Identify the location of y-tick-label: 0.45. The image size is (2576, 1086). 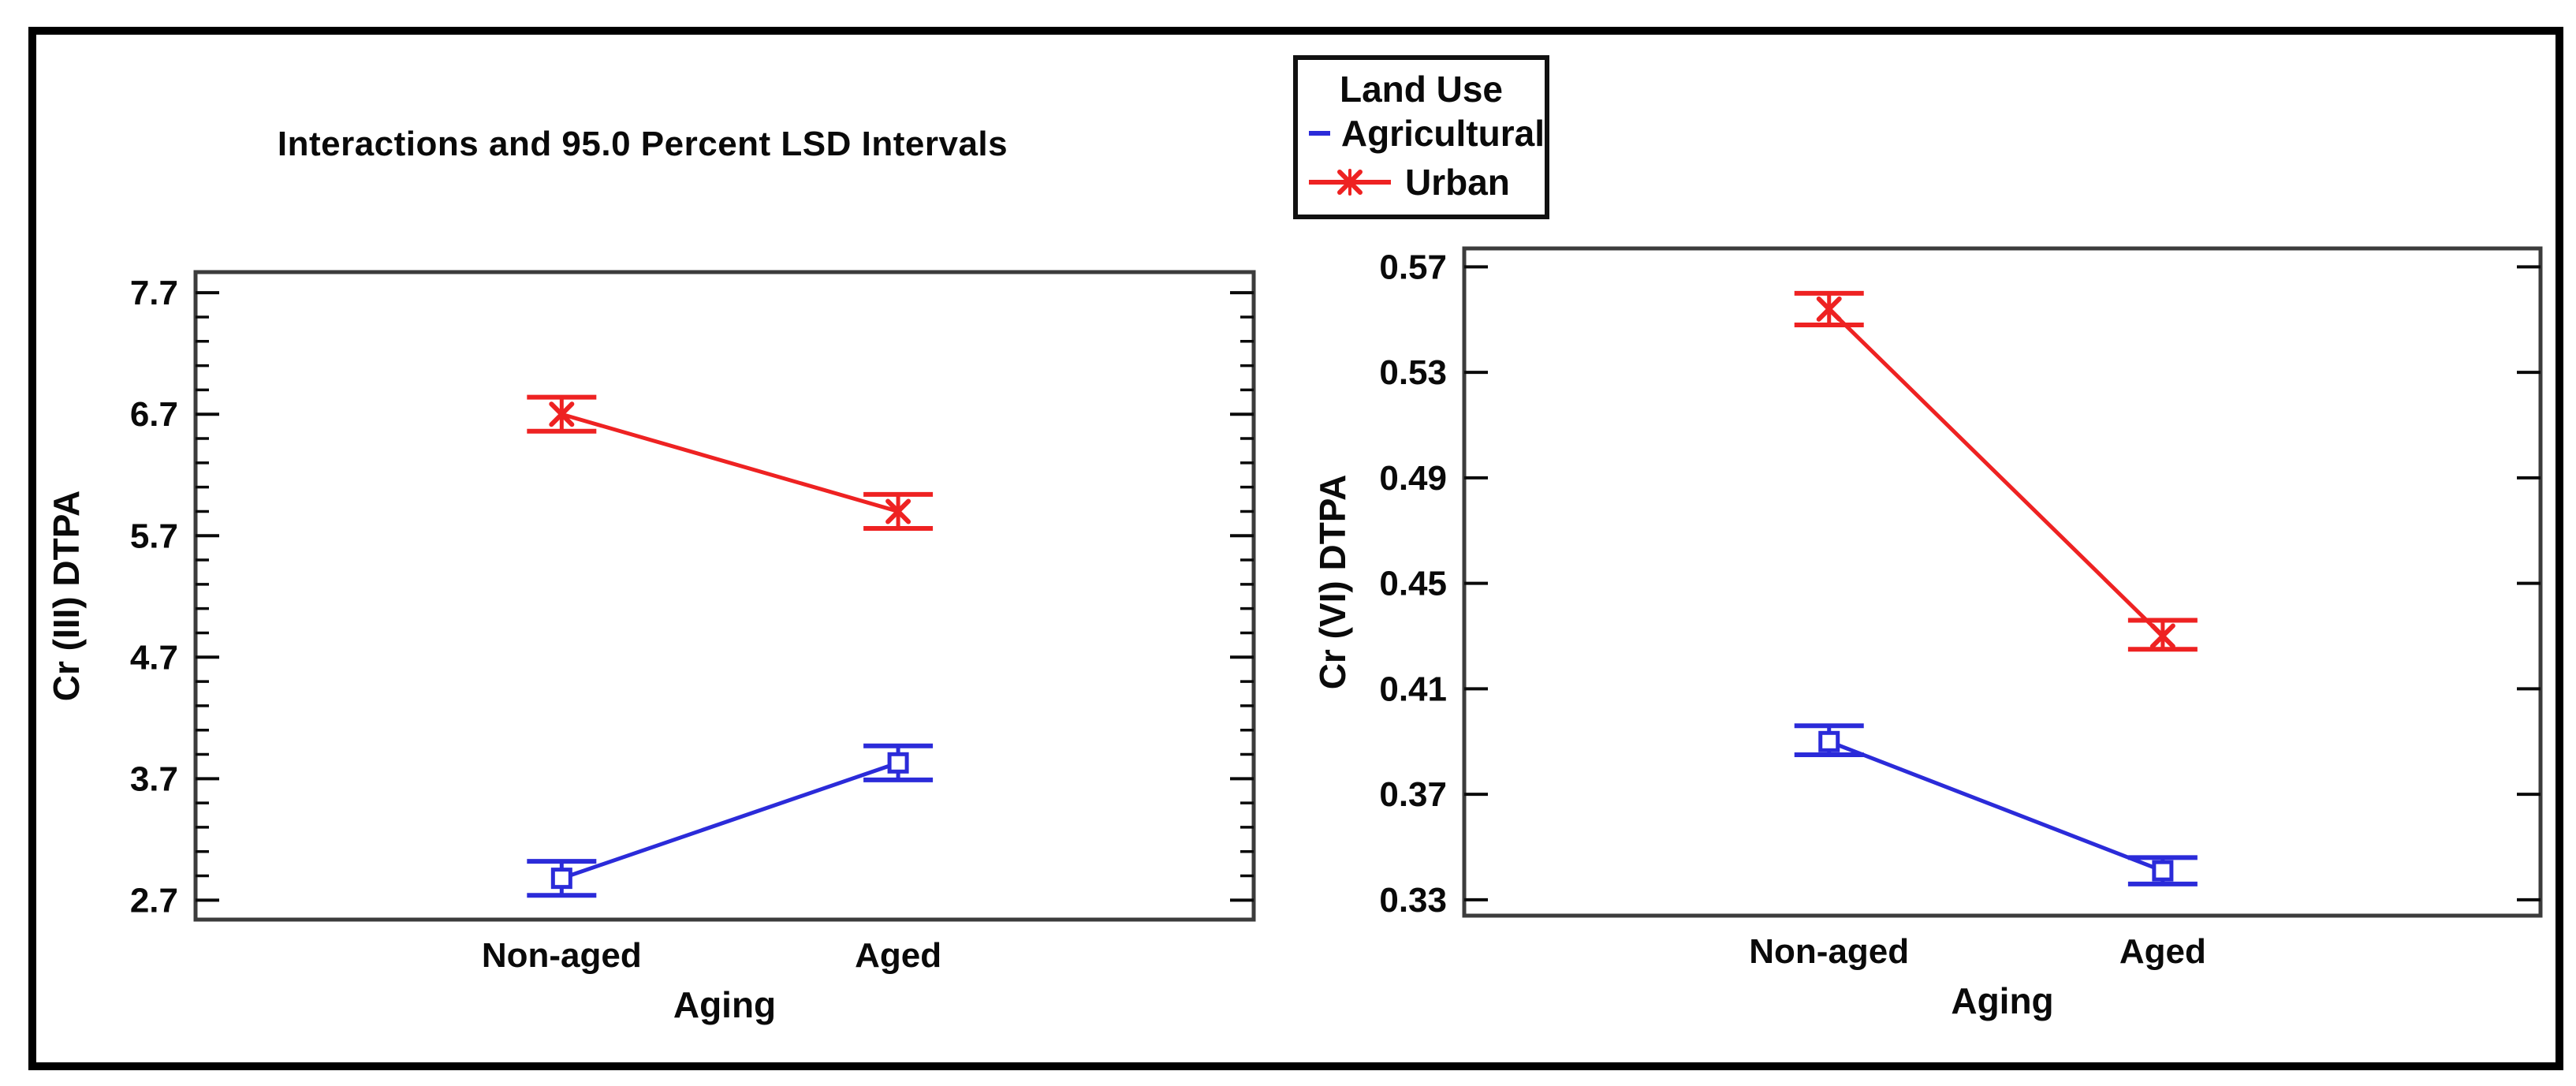
(1413, 584).